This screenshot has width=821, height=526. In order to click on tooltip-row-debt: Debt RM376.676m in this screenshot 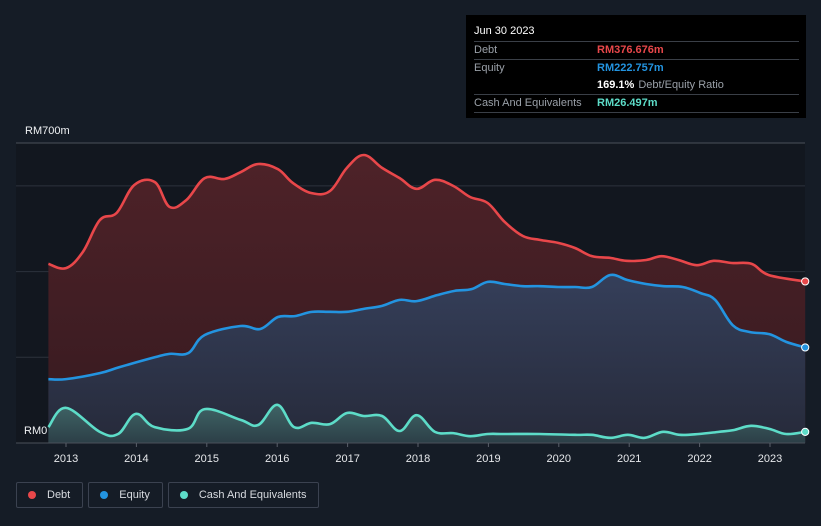, I will do `click(636, 51)`.